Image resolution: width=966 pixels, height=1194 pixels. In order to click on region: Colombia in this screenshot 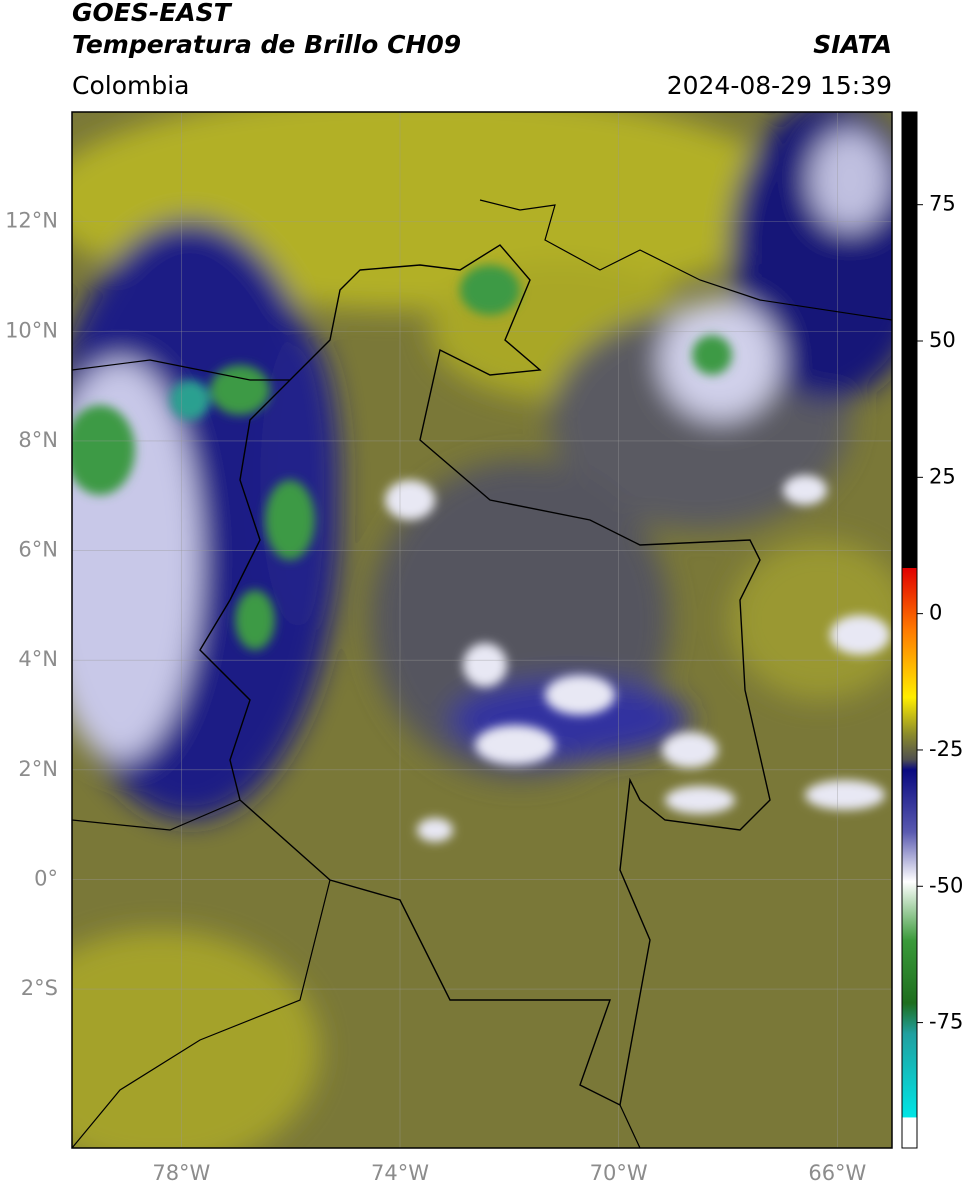, I will do `click(130, 85)`.